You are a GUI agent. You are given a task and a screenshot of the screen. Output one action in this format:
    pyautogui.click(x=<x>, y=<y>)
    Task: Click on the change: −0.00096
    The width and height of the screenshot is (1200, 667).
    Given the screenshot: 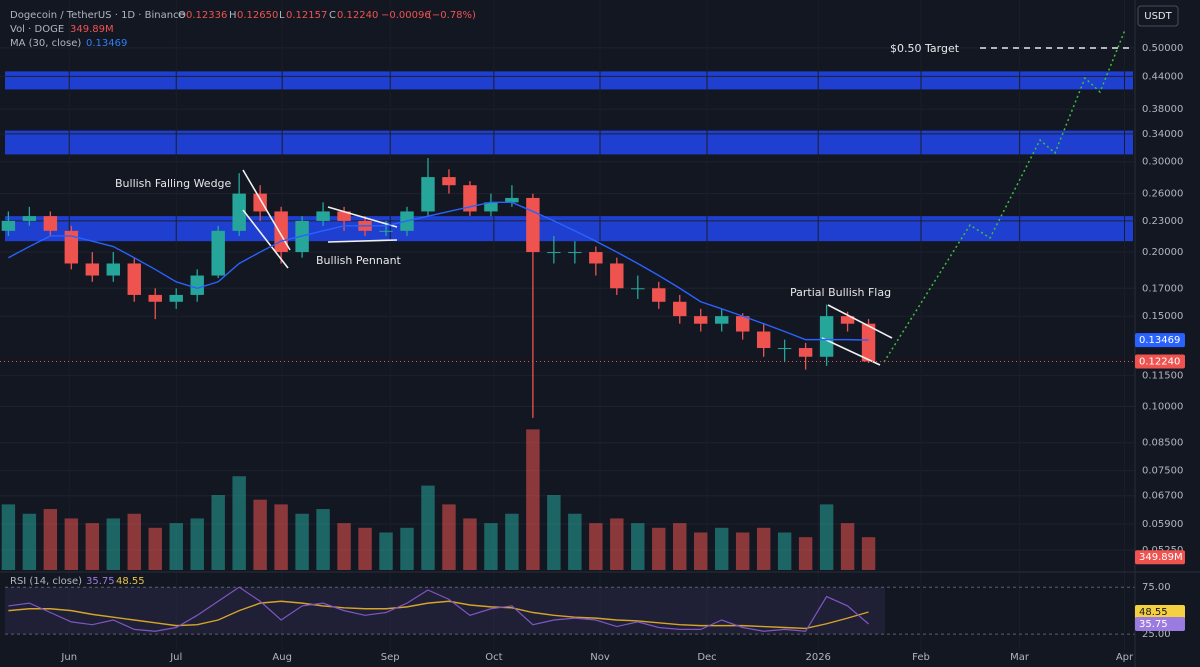 What is the action you would take?
    pyautogui.click(x=406, y=15)
    